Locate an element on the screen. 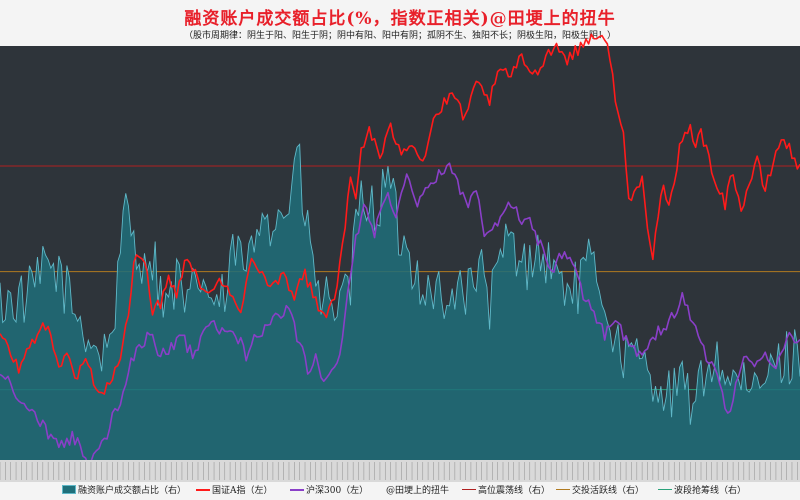 The height and width of the screenshot is (500, 800). x-axis-band is located at coordinates (400, 471).